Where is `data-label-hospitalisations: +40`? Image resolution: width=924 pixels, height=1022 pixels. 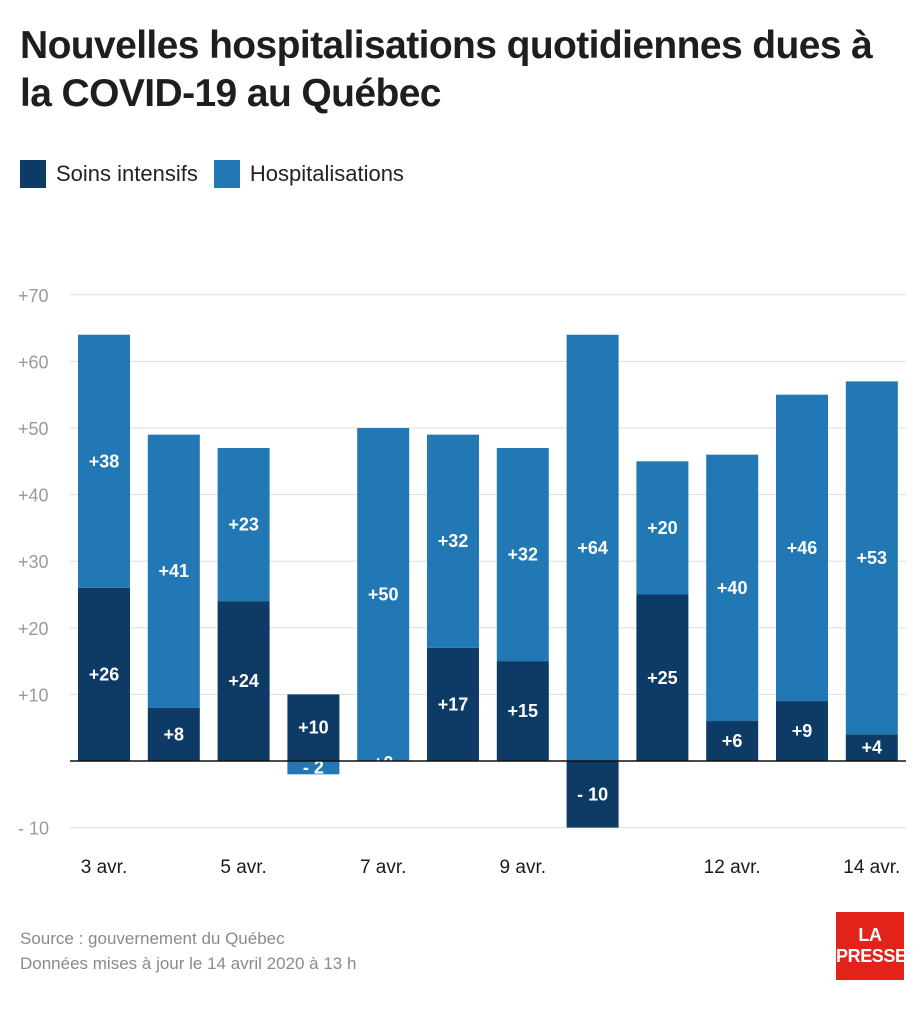
data-label-hospitalisations: +40 is located at coordinates (732, 588).